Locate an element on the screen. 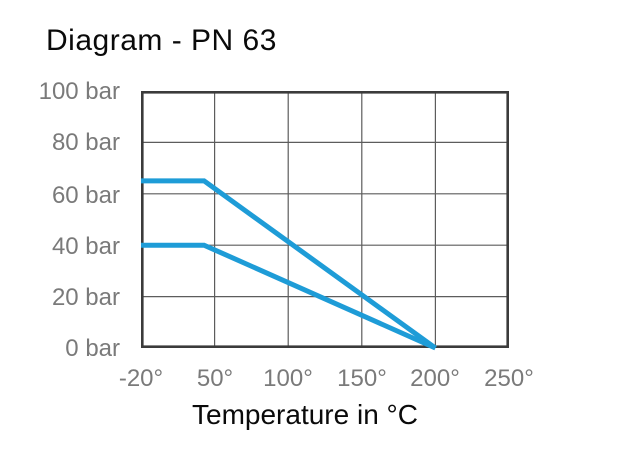 The image size is (625, 462). x-tick-label-200: 200° is located at coordinates (435, 378).